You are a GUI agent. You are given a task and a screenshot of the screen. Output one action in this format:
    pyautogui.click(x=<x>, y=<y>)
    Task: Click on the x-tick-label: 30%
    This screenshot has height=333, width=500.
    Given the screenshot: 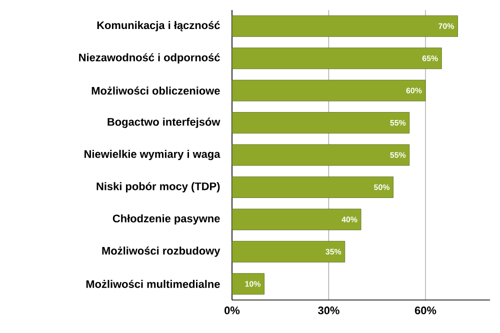 What is the action you would take?
    pyautogui.click(x=329, y=310)
    